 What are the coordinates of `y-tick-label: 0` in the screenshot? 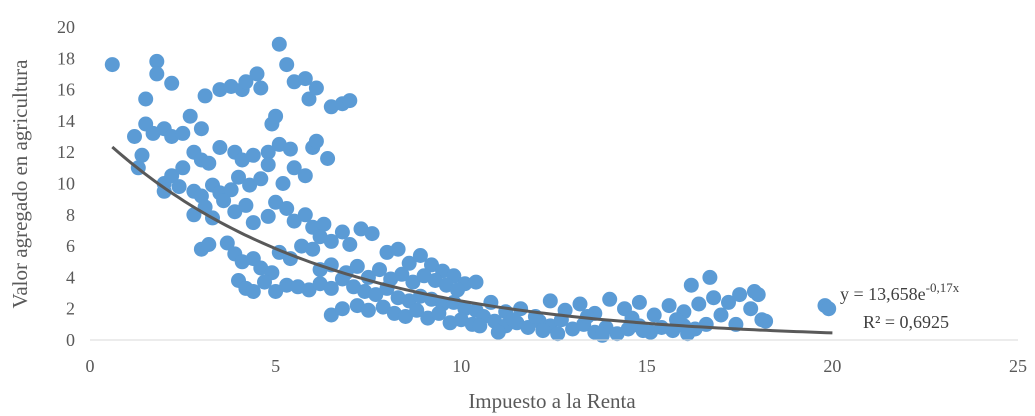 It's located at (70, 340).